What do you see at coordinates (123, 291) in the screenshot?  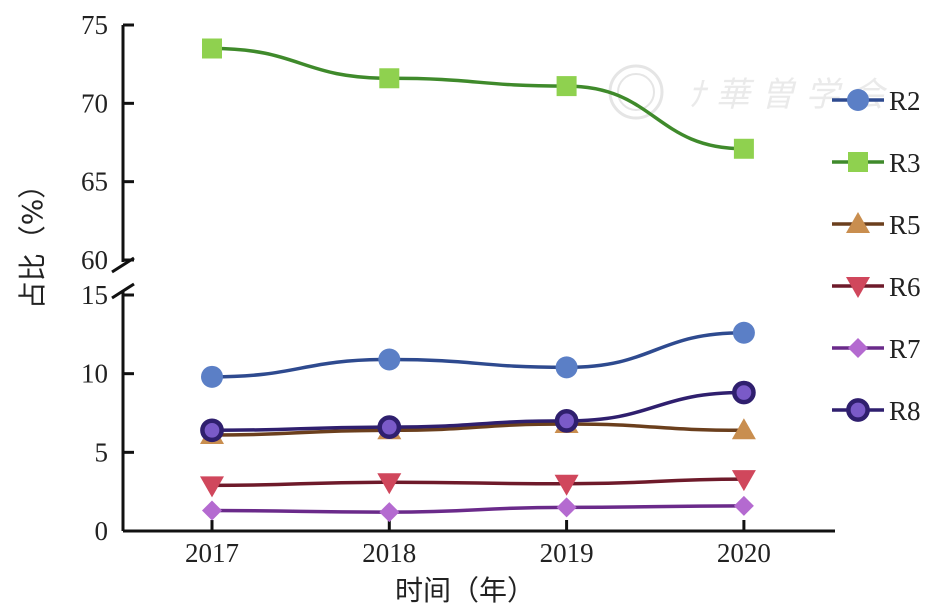 I see `axis-break-mark-bottom` at bounding box center [123, 291].